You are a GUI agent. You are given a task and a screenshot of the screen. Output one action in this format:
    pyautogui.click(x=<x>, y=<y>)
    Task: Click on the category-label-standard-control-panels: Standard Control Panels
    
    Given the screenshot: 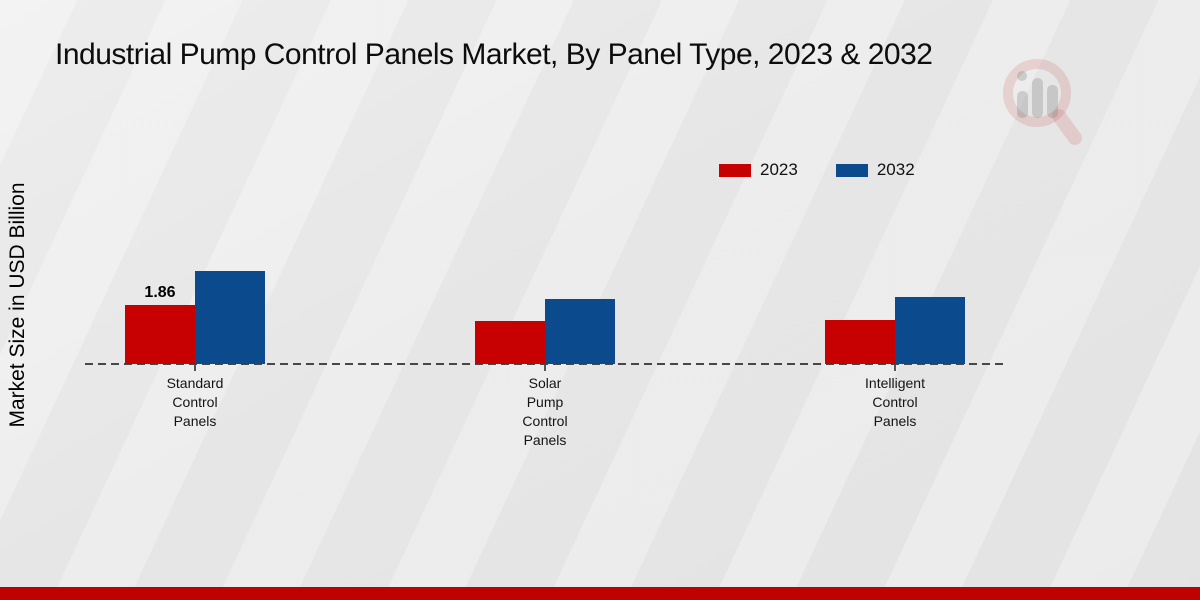 What is the action you would take?
    pyautogui.click(x=195, y=402)
    